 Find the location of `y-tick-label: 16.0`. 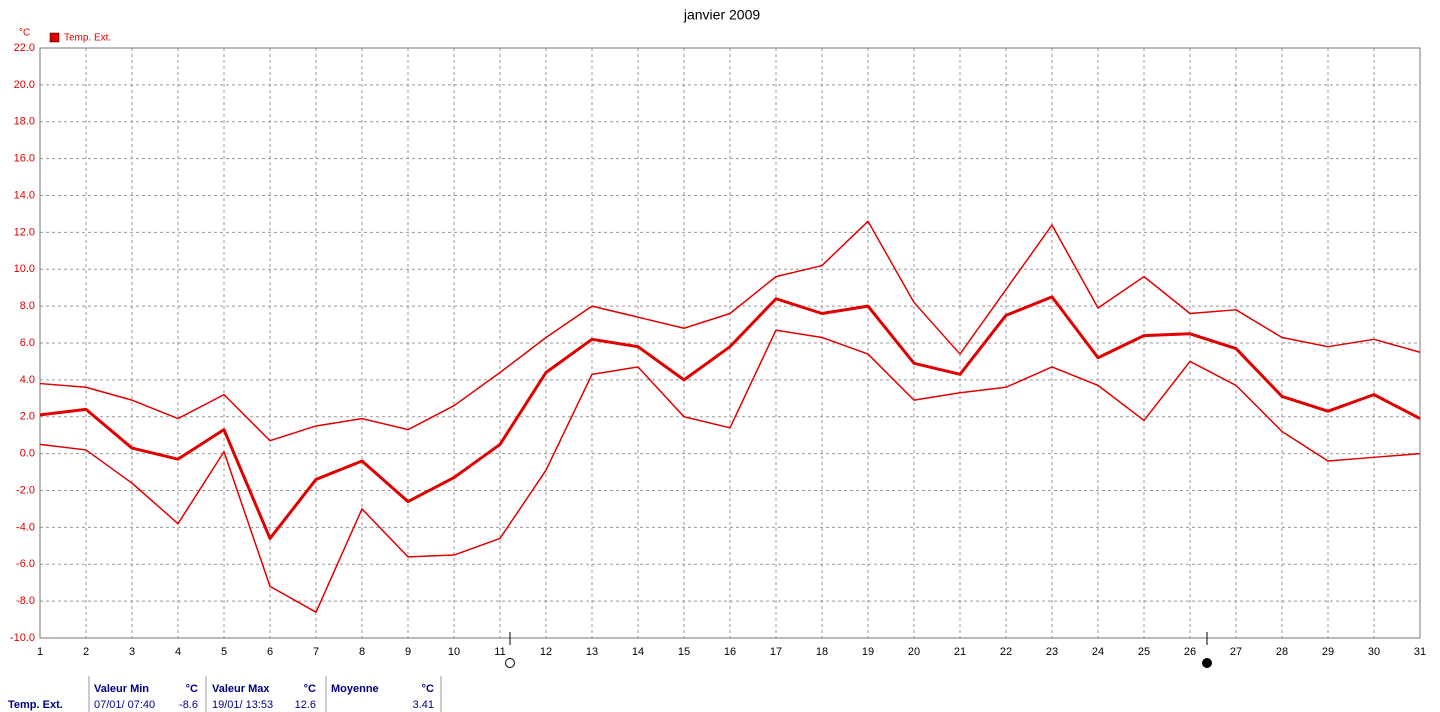

y-tick-label: 16.0 is located at coordinates (24, 159).